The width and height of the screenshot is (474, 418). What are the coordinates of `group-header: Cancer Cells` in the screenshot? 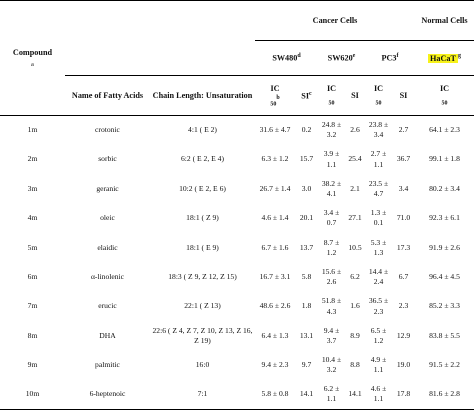 It's located at (335, 20).